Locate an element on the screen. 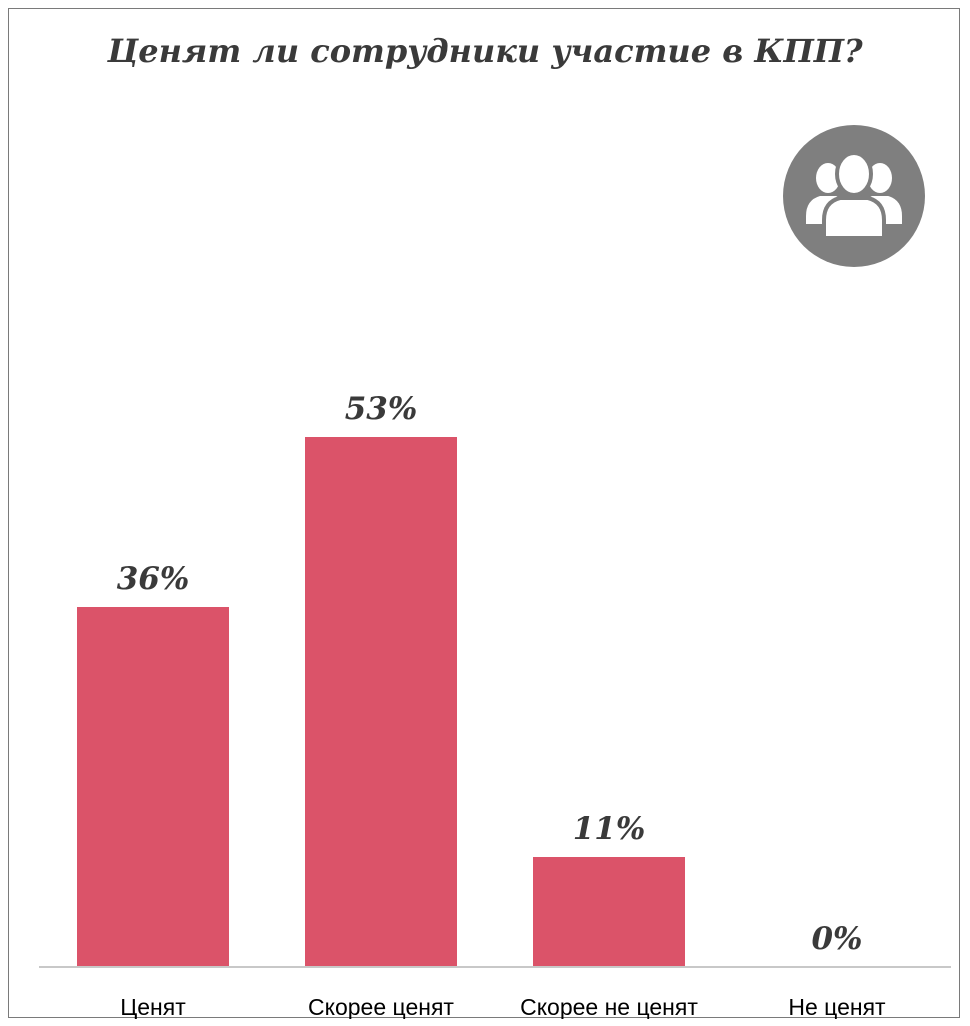 The width and height of the screenshot is (970, 1026). data-label-skoree-ne-cenyat: 11% is located at coordinates (609, 829).